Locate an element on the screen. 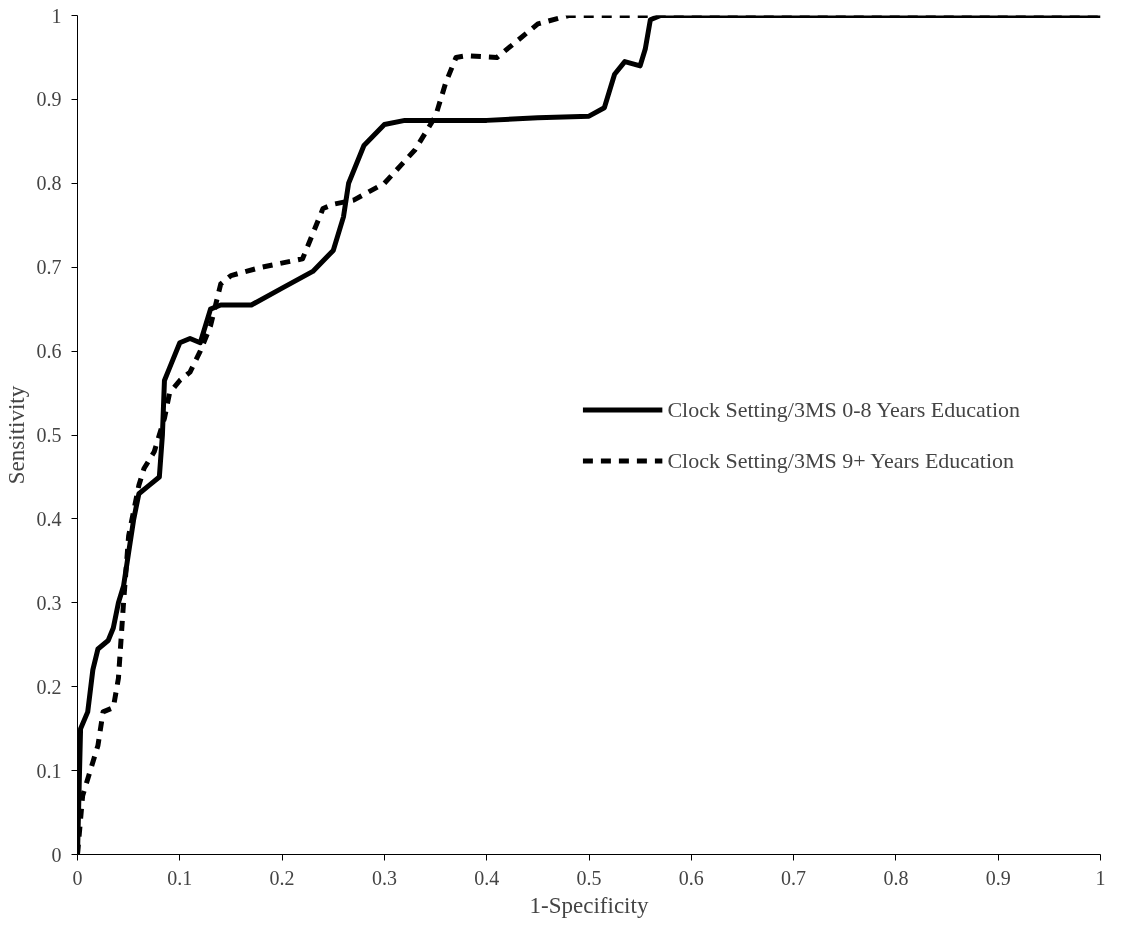 This screenshot has width=1130, height=933. x-tick-label: 0.9 is located at coordinates (998, 877).